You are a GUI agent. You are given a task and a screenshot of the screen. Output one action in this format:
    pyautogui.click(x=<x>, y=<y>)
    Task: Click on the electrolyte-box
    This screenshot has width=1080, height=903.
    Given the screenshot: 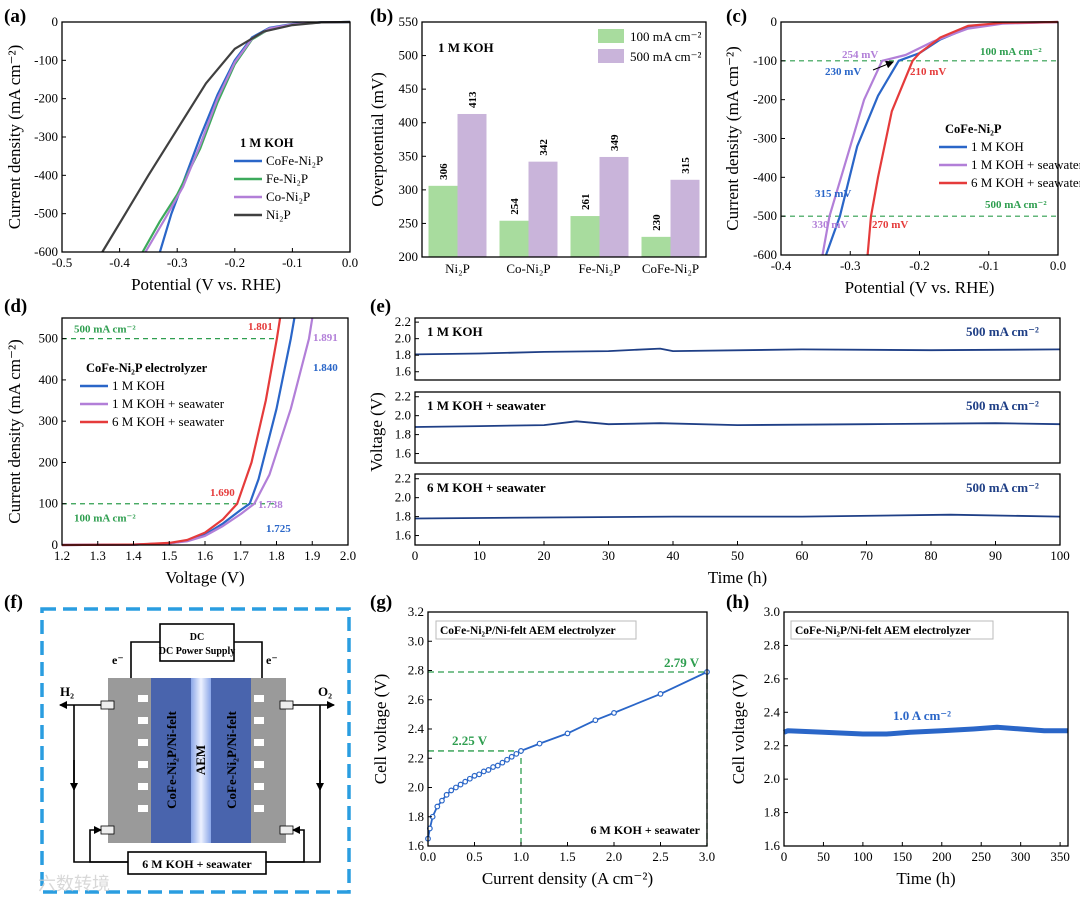 What is the action you would take?
    pyautogui.click(x=197, y=863)
    